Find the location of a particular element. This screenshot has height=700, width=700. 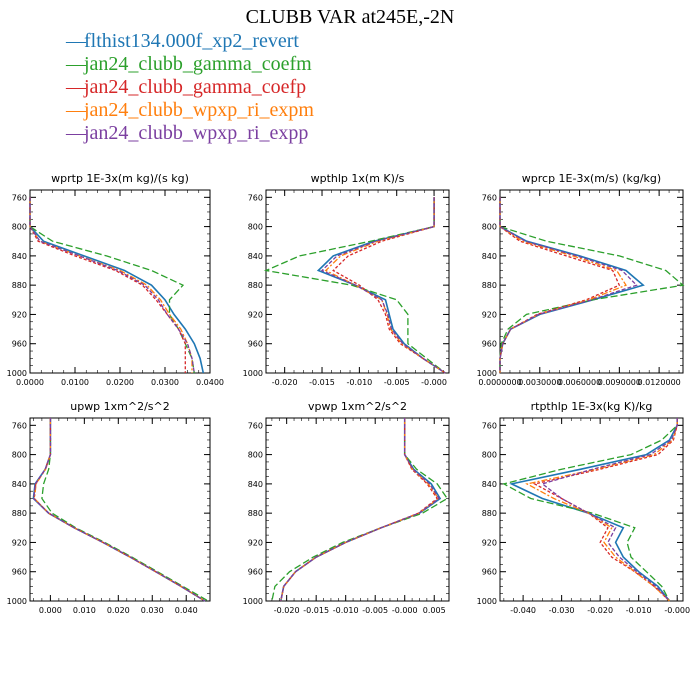

x-tick-label: 0.0100 is located at coordinates (75, 382).